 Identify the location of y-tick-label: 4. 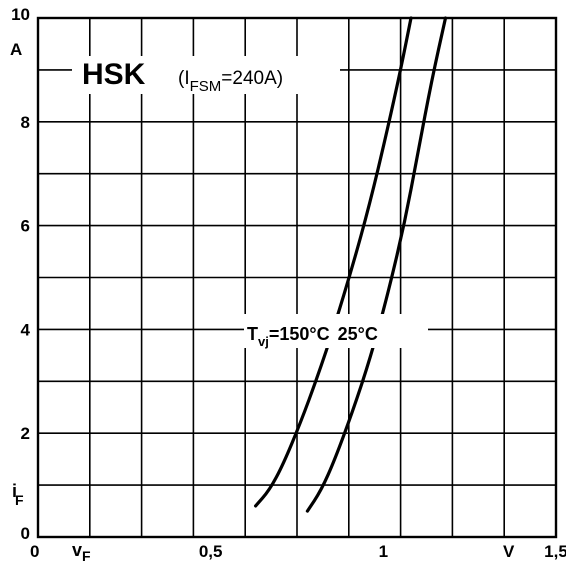
(26, 329).